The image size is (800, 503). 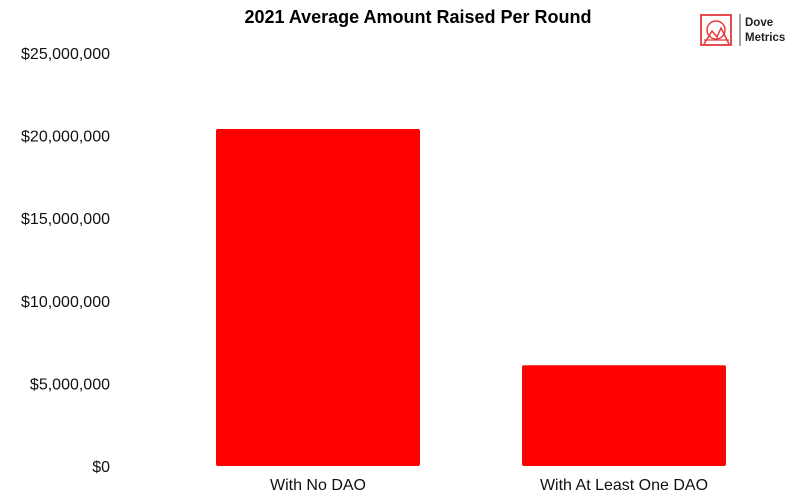 What do you see at coordinates (70, 384) in the screenshot?
I see `y-tick-label: $5,000,000` at bounding box center [70, 384].